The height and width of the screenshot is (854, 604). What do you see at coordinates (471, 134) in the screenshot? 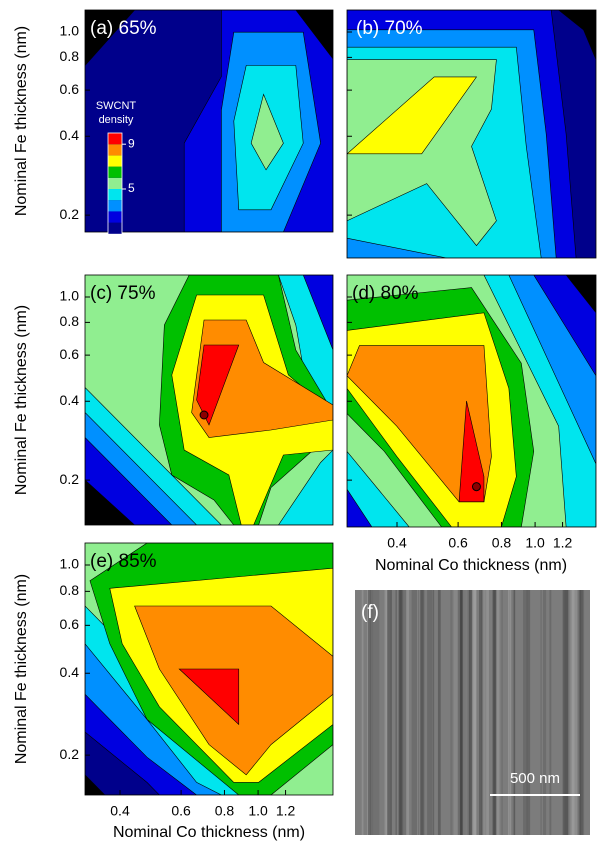
I see `contour-panel-b` at bounding box center [471, 134].